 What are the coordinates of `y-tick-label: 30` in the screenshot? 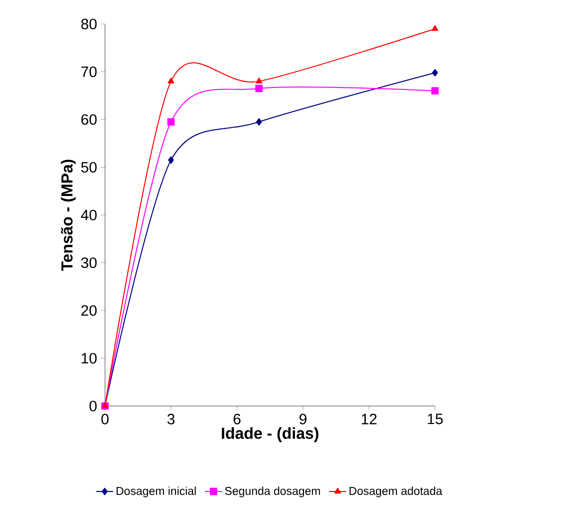 It's located at (89, 262).